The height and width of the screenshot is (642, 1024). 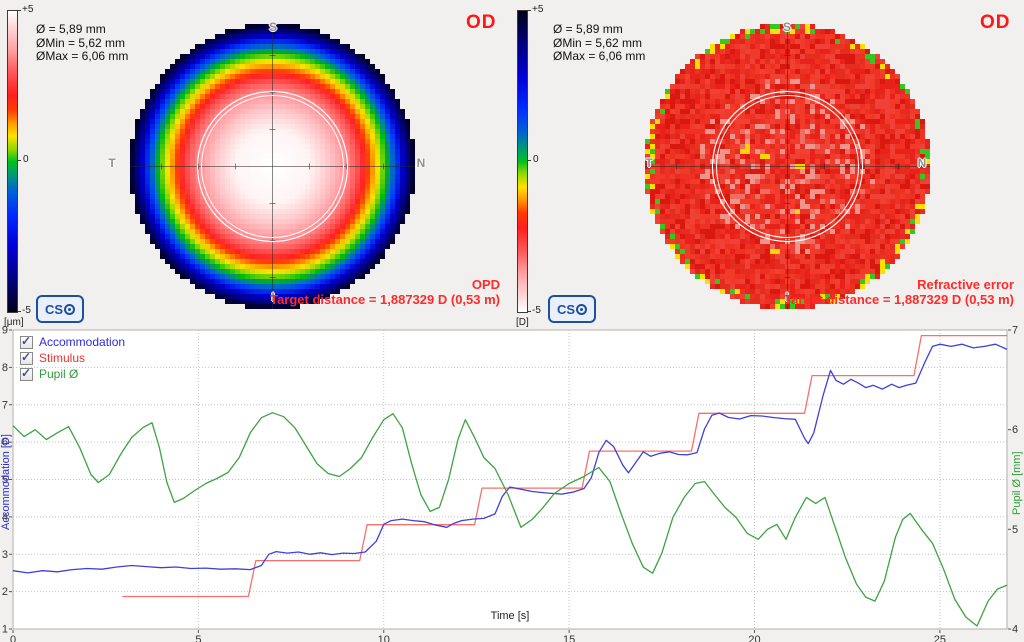 What do you see at coordinates (26, 310) in the screenshot?
I see `opd-colorbar-min: -5` at bounding box center [26, 310].